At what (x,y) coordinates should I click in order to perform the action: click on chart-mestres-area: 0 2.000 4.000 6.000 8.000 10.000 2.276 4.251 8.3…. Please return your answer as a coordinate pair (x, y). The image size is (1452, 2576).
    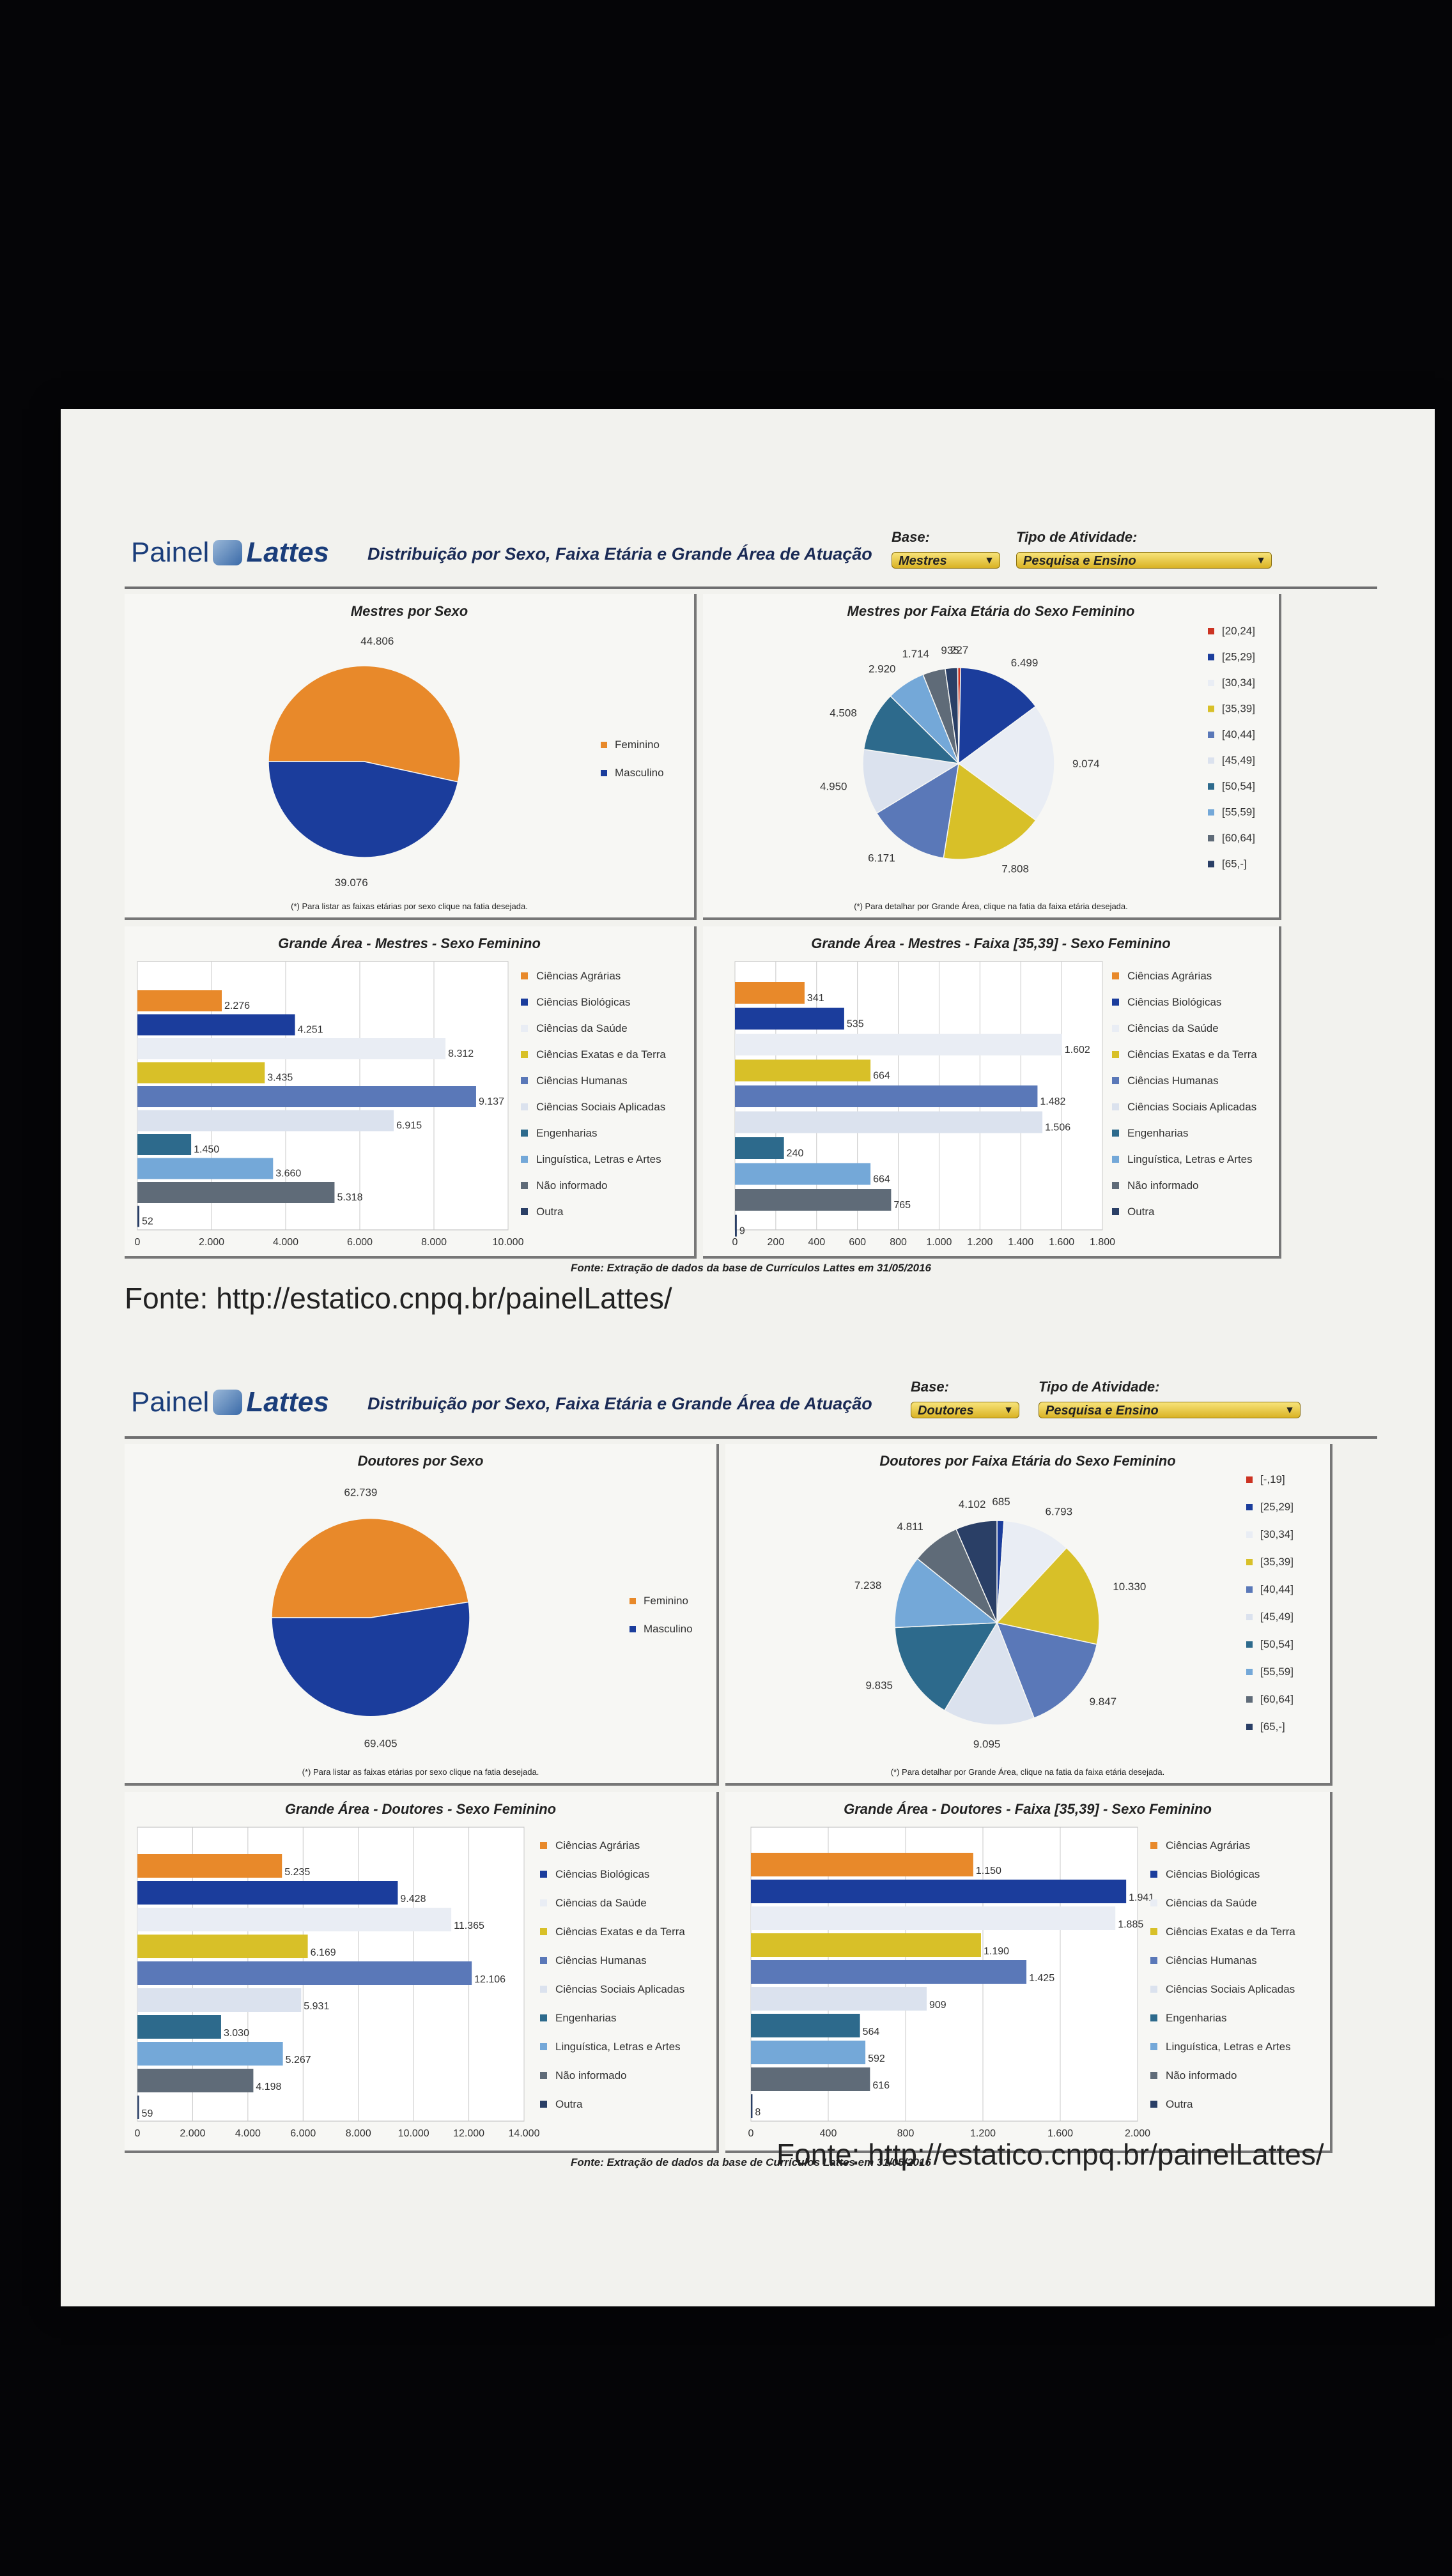
    Looking at the image, I should click on (411, 1092).